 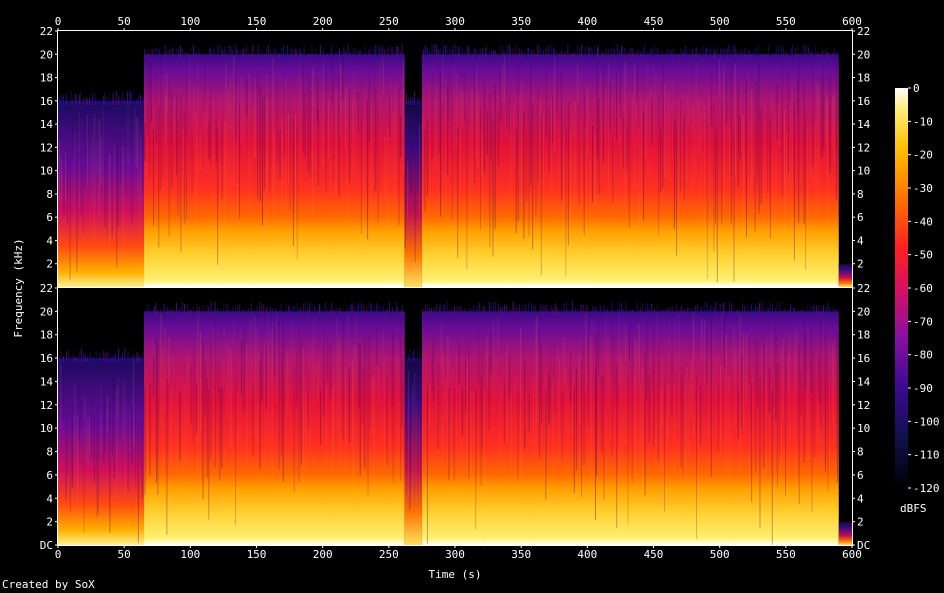 I want to click on y-tick-label: 16, so click(x=863, y=358).